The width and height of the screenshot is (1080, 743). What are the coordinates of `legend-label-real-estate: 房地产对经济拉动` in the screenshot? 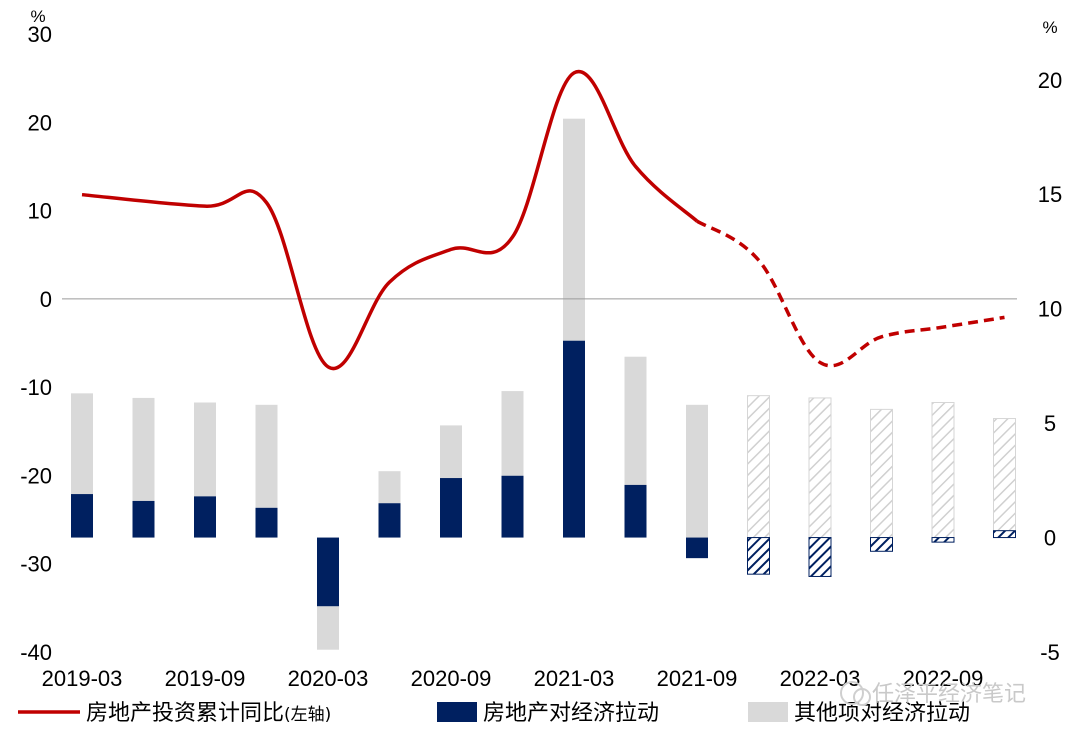 It's located at (571, 713).